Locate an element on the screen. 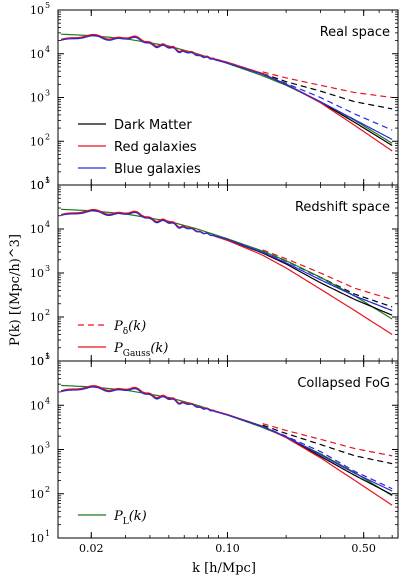  panel-2-title: Redshift space is located at coordinates (342, 207).